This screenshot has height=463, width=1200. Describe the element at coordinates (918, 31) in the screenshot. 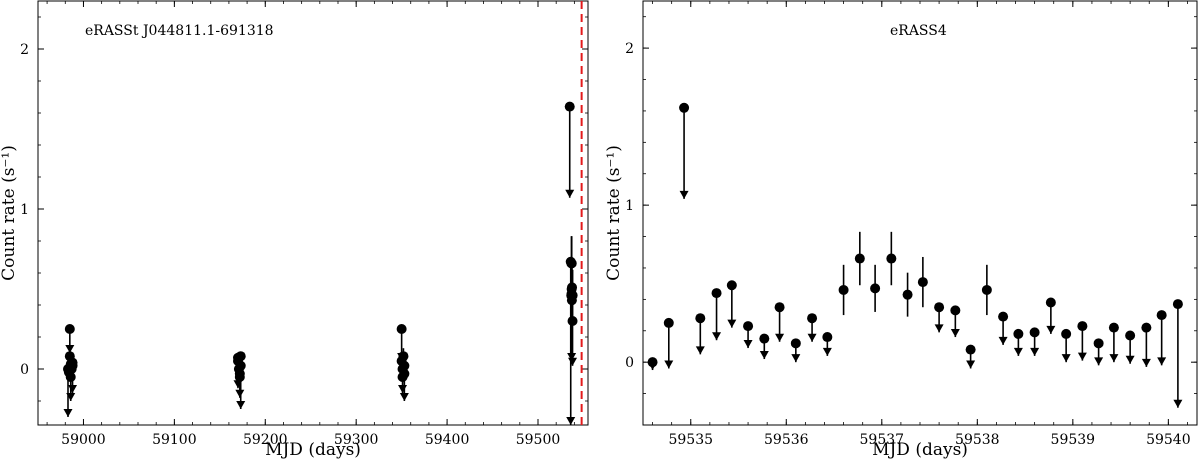

I see `panel-annotation: eRASS4` at that location.